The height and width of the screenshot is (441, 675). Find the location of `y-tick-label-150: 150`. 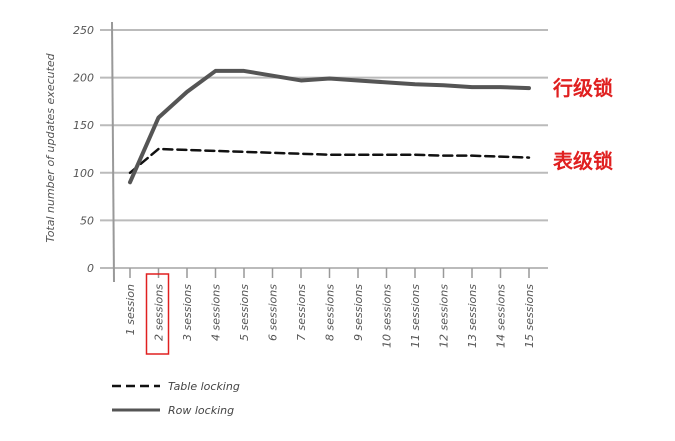

y-tick-label-150: 150 is located at coordinates (83, 125).